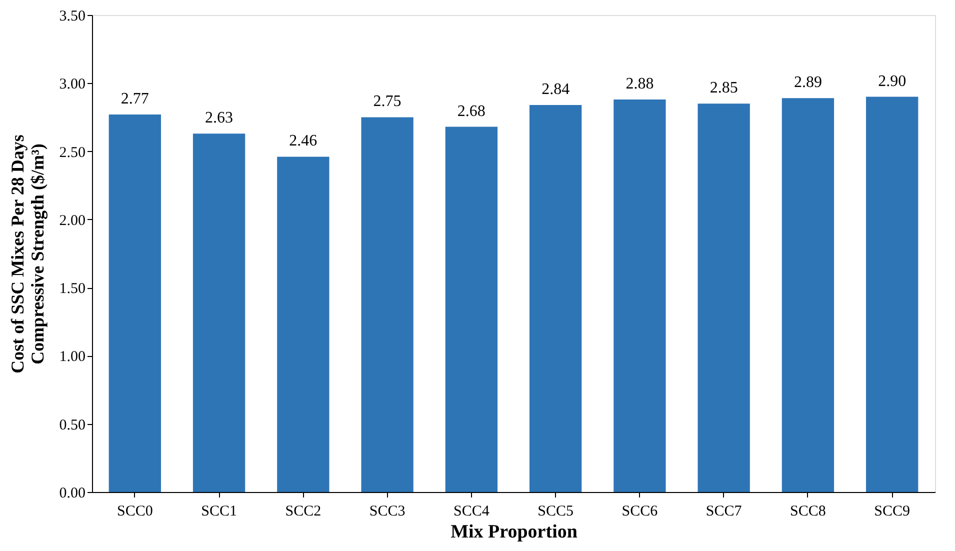 The image size is (955, 551). Describe the element at coordinates (556, 512) in the screenshot. I see `x-tick-label: SCC5` at that location.